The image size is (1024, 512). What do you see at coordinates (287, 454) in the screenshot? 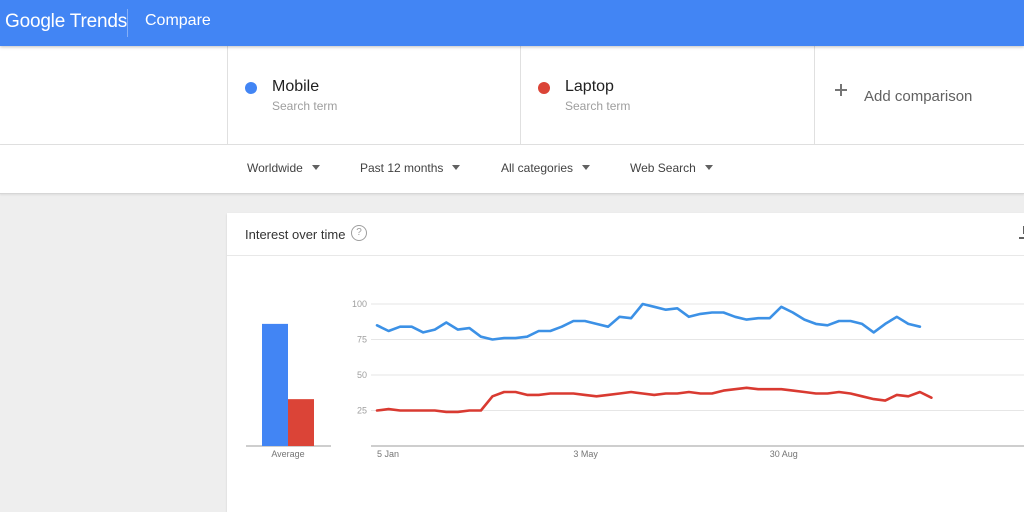
I see `average-label: Average` at bounding box center [287, 454].